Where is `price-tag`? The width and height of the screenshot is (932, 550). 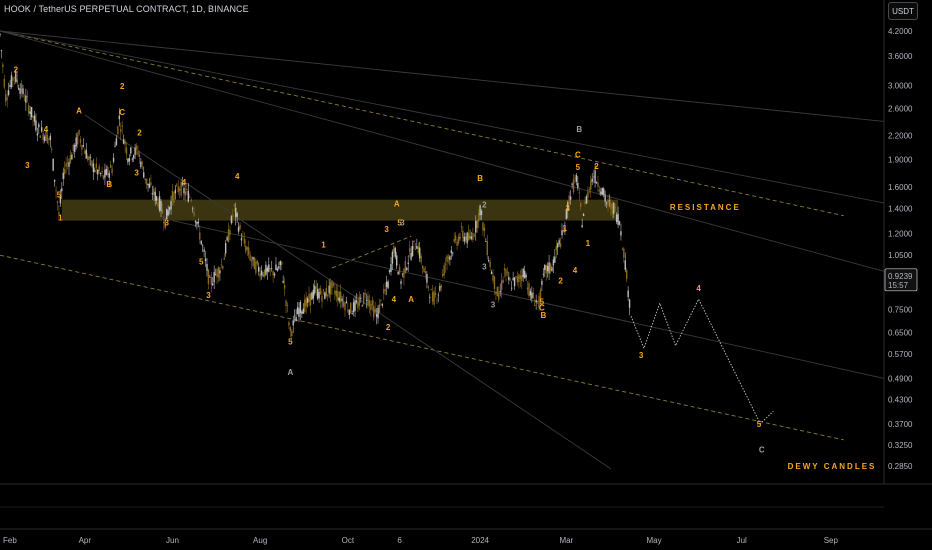
price-tag is located at coordinates (901, 280).